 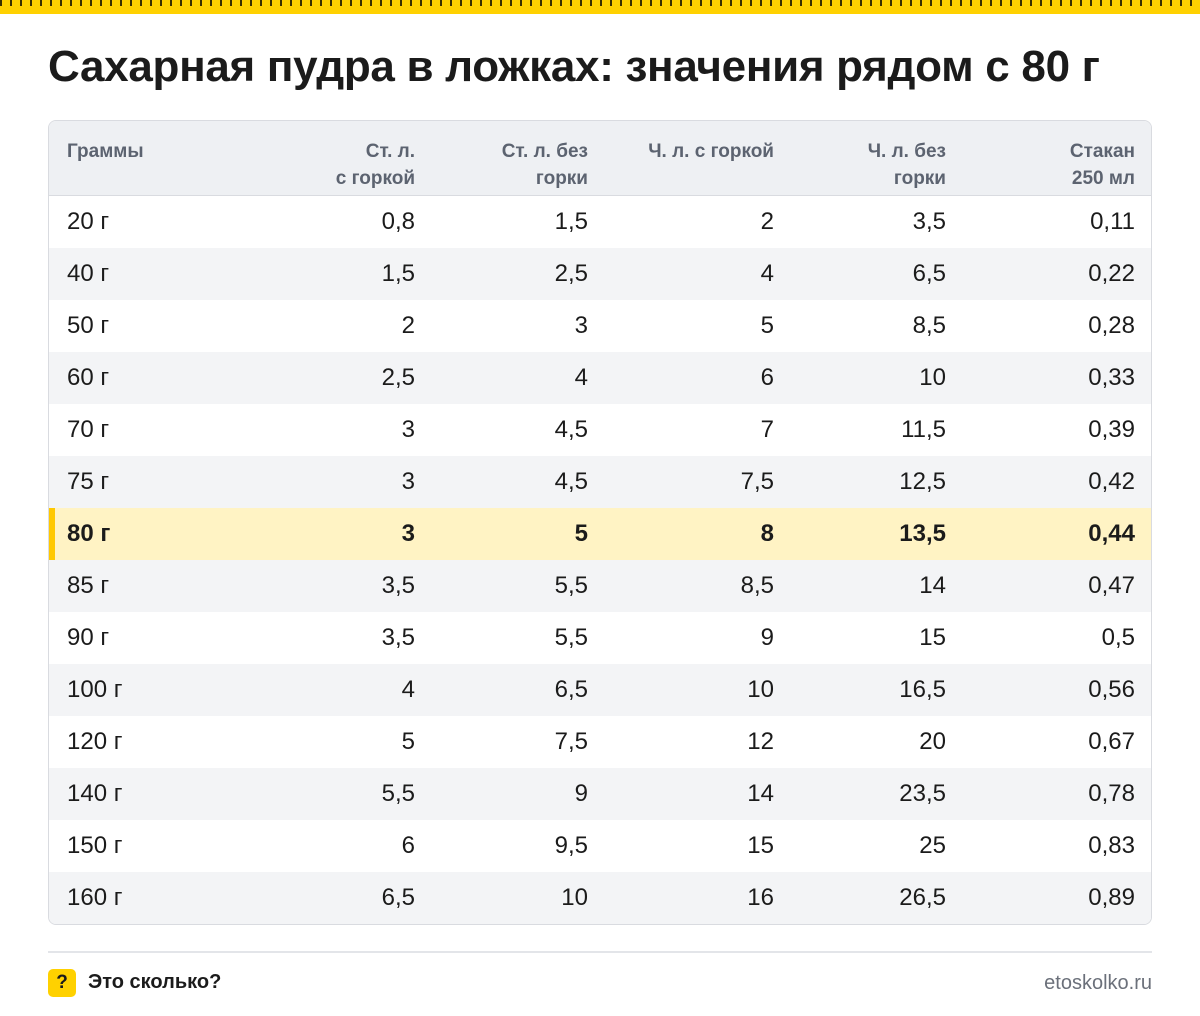 What do you see at coordinates (155, 982) in the screenshot?
I see `brand-name: Это сколько?` at bounding box center [155, 982].